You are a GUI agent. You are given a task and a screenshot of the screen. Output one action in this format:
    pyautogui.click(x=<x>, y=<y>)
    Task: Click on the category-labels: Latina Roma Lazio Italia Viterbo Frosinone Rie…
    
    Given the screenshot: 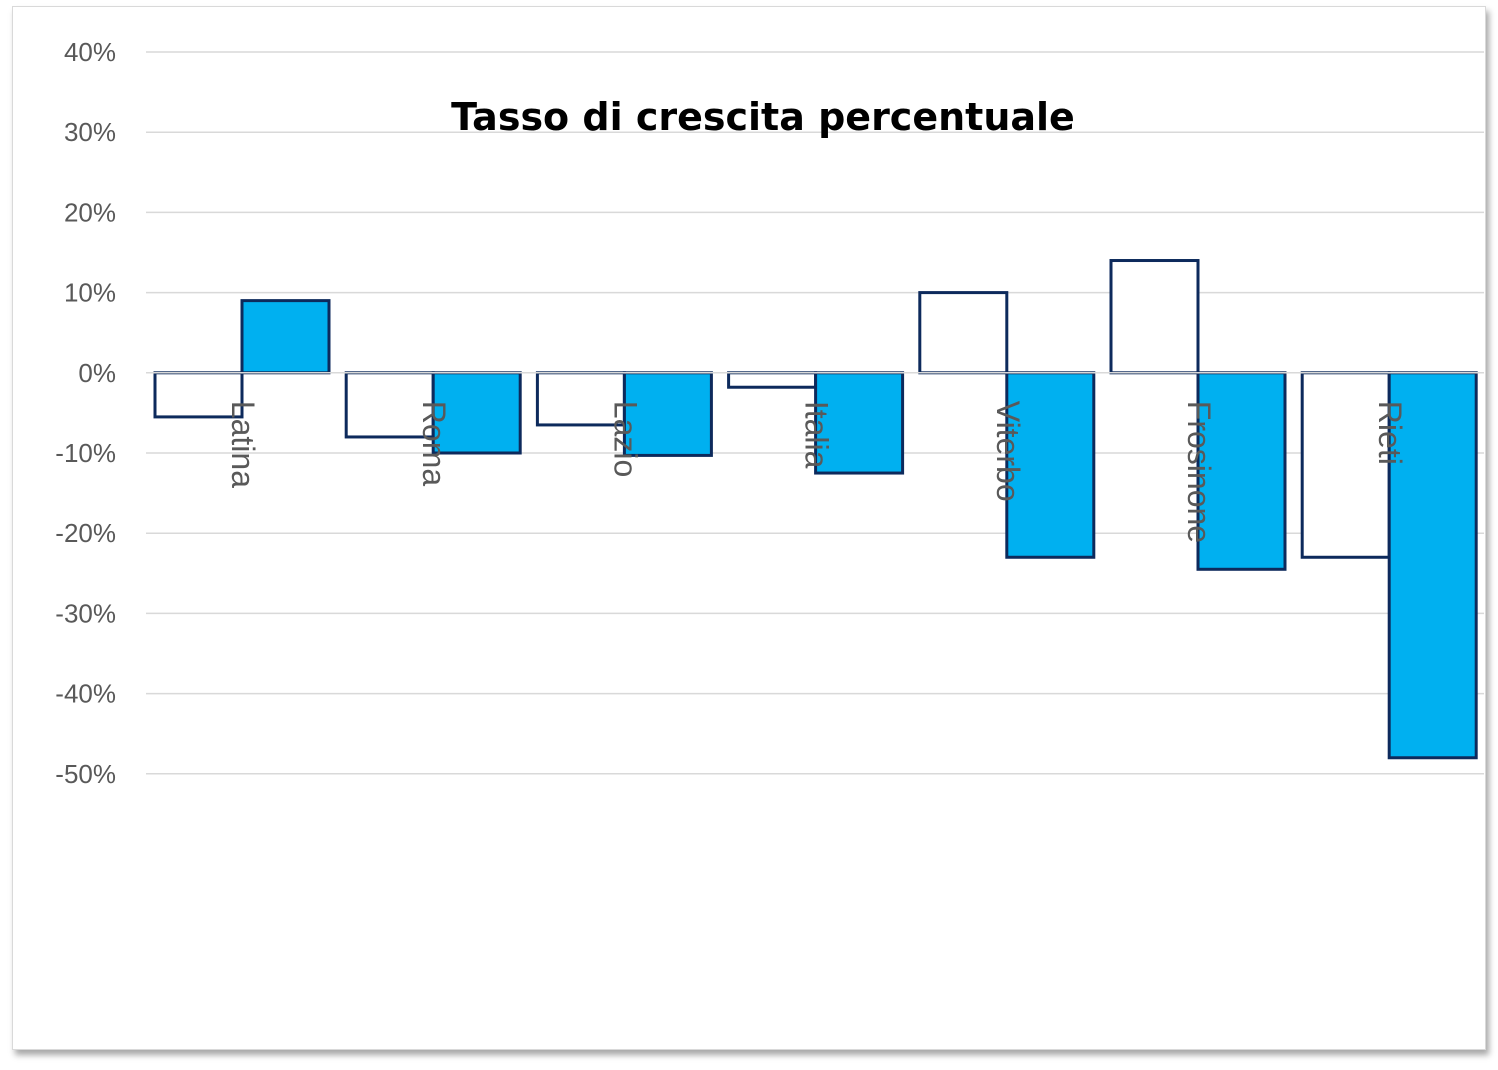 What is the action you would take?
    pyautogui.click(x=816, y=472)
    